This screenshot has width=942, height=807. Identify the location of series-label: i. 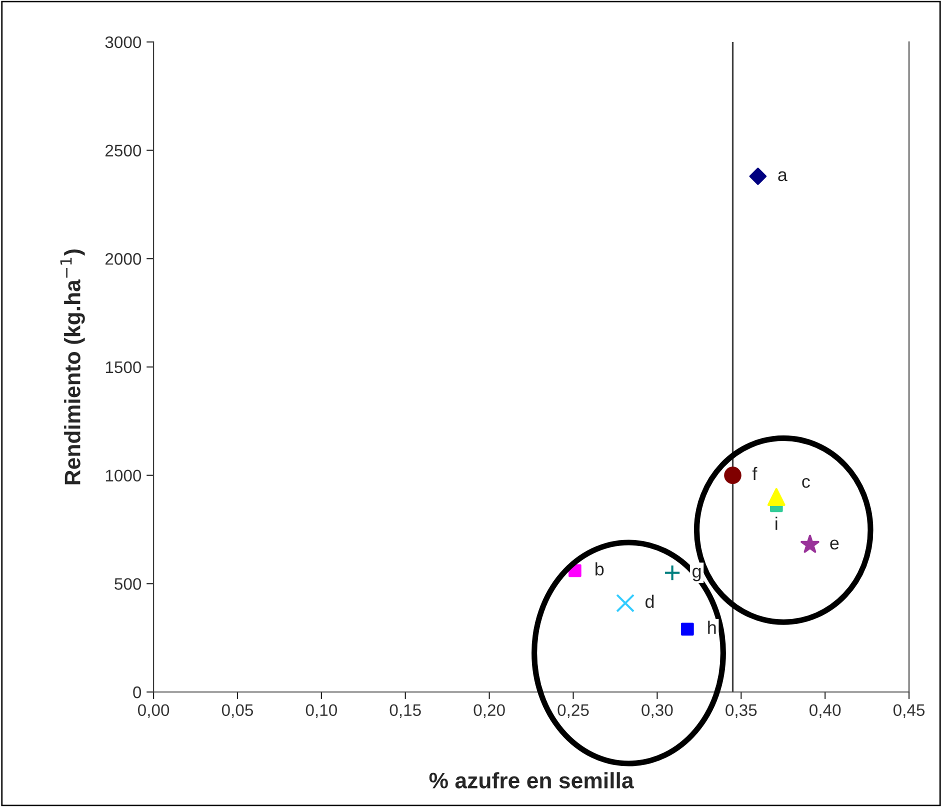
(777, 523).